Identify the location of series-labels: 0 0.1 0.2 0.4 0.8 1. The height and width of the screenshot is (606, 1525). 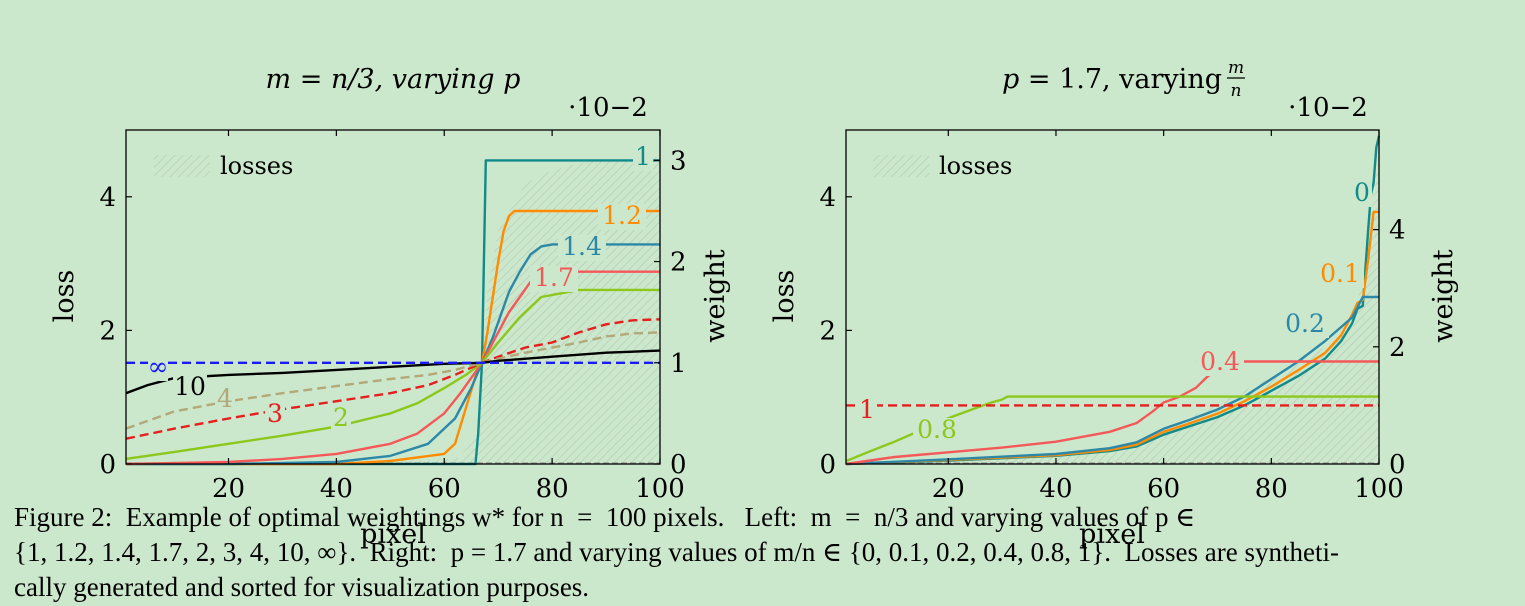
(1114, 311).